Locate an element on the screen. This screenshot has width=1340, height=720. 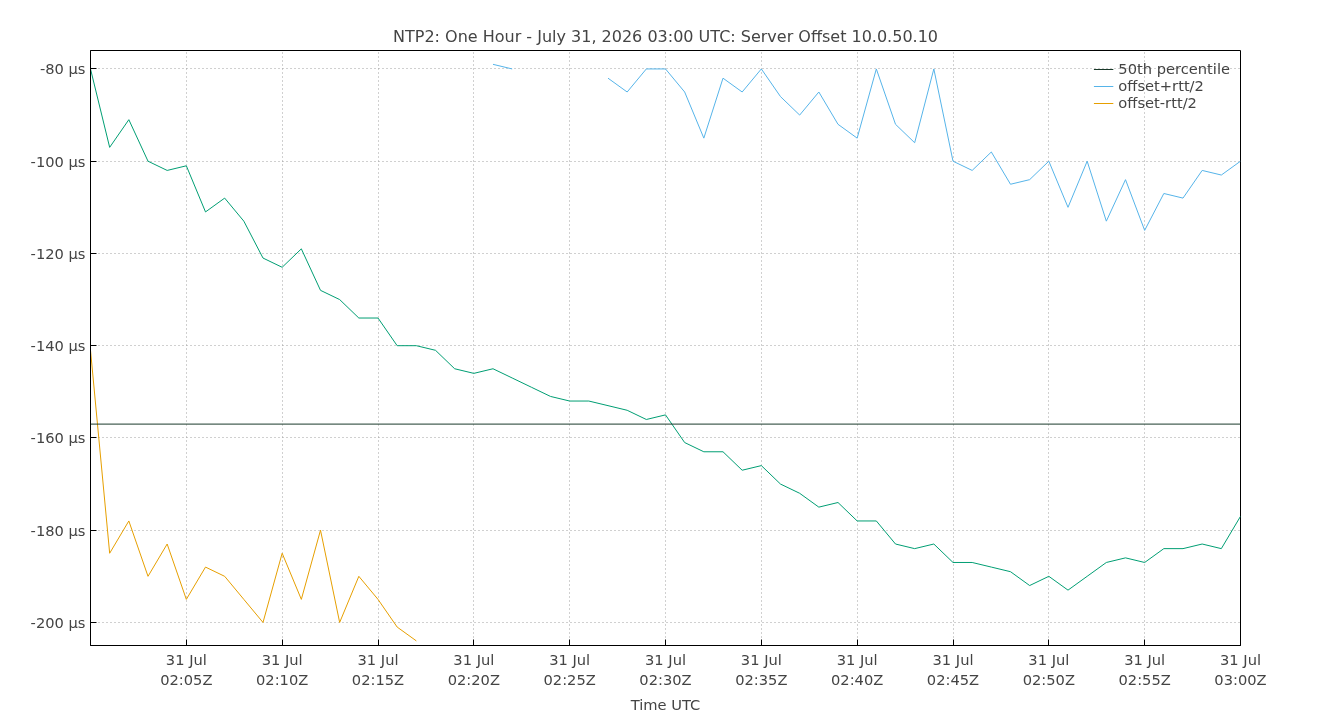
y-tick-label: -100 µs is located at coordinates (58, 161).